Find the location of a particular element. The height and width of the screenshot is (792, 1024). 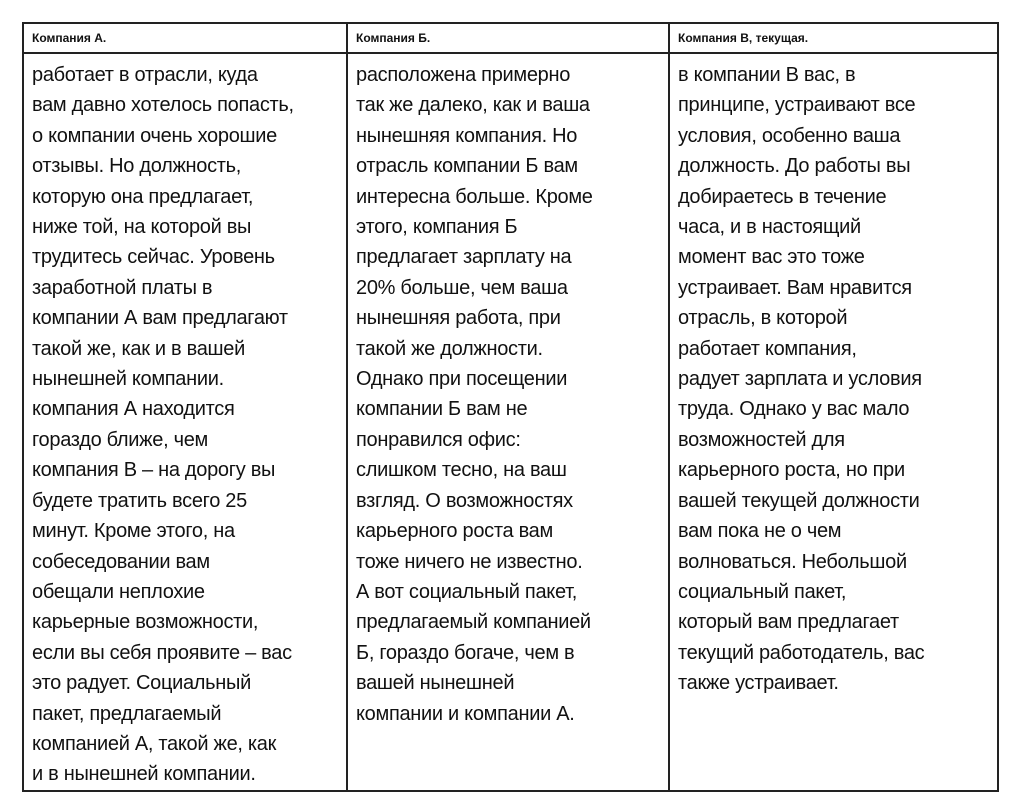

text-line: обещали неплохие is located at coordinates (118, 591).